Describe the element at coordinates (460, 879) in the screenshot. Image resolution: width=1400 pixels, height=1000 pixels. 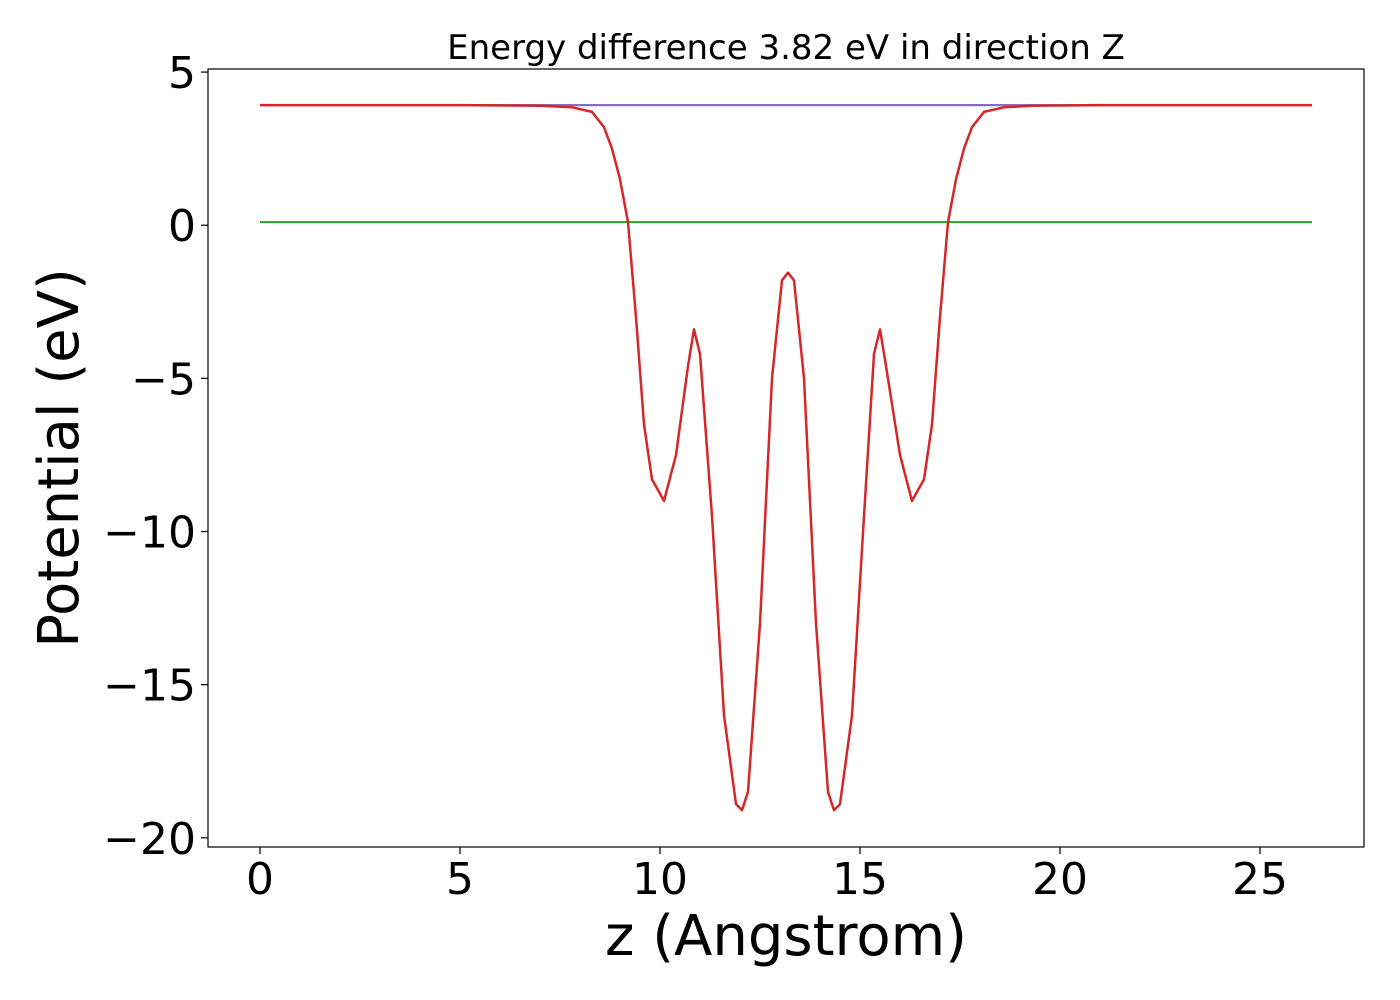
I see `x-tick-label: 5` at that location.